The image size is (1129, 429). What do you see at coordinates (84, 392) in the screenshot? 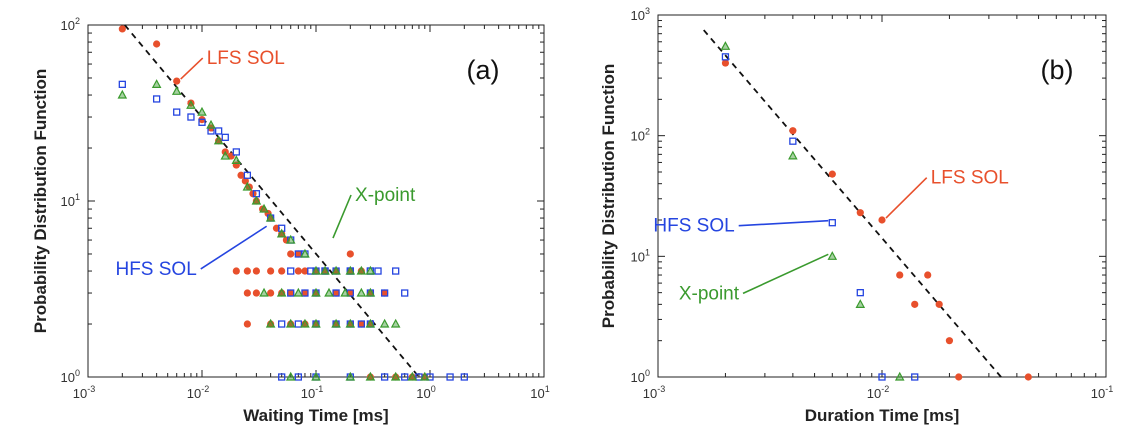
I see `x-tick-label: 10⁻³` at bounding box center [84, 392].